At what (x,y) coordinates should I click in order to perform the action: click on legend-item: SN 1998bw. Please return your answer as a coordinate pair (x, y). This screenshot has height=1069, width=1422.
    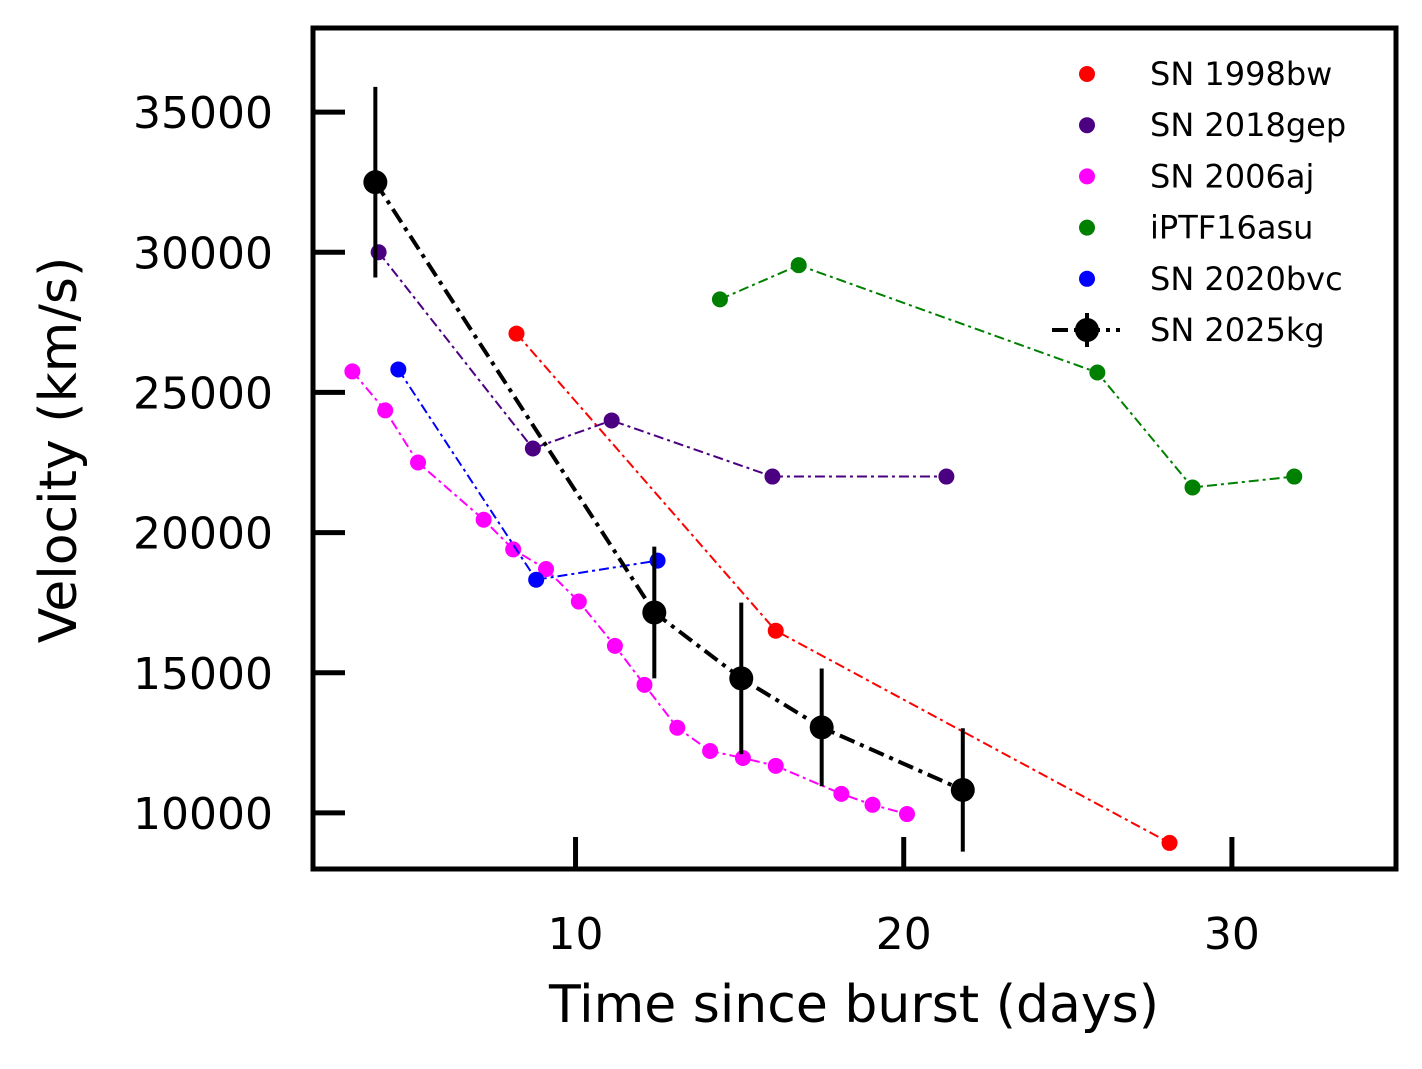
    Looking at the image, I should click on (1205, 74).